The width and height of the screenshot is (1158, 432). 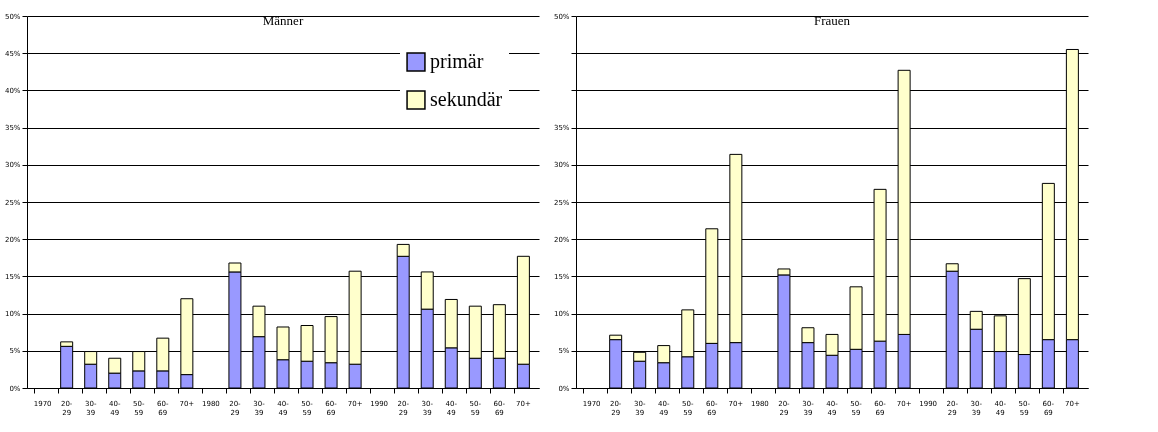 I want to click on legend-label: sekundär, so click(x=466, y=99).